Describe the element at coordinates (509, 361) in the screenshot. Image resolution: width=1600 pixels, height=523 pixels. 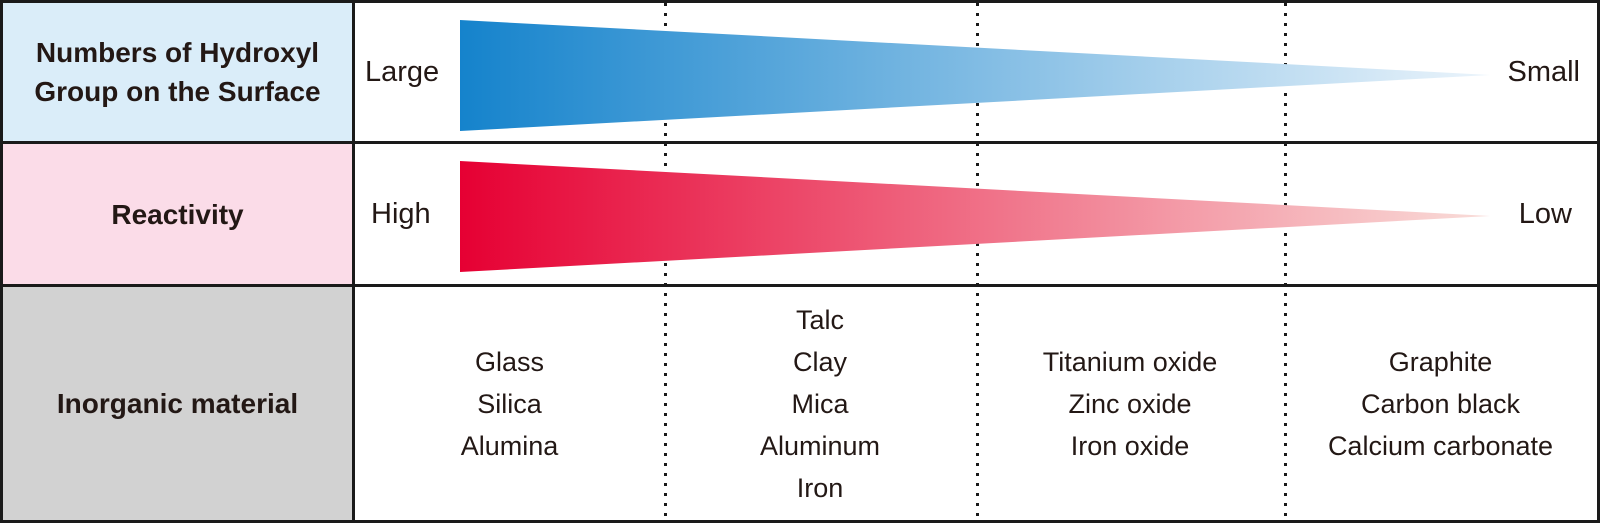
I see `material-item: Glass` at that location.